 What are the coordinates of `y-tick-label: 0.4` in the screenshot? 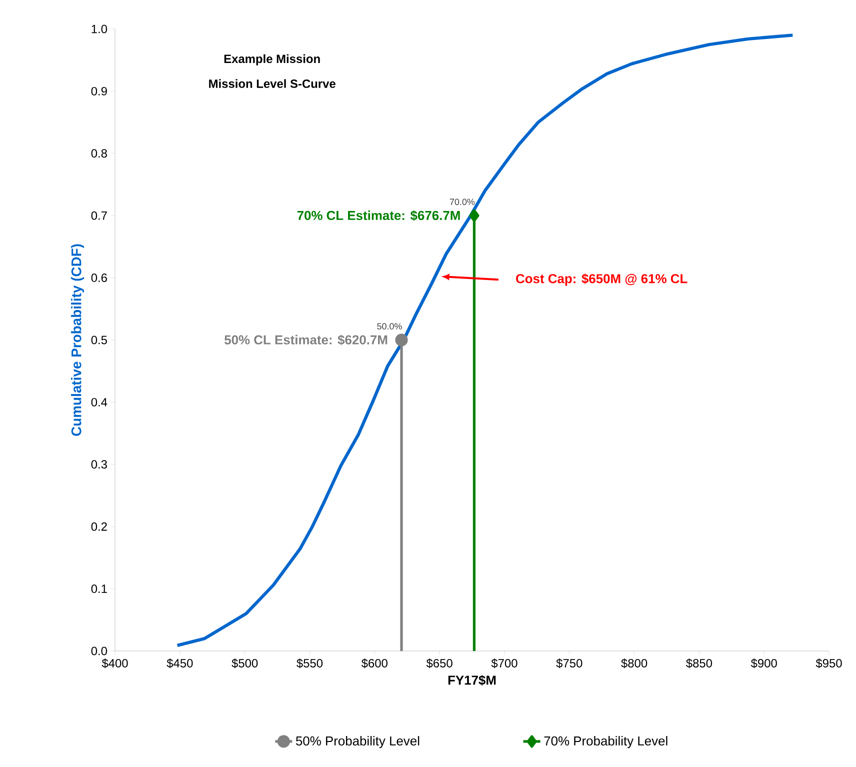 It's located at (99, 402).